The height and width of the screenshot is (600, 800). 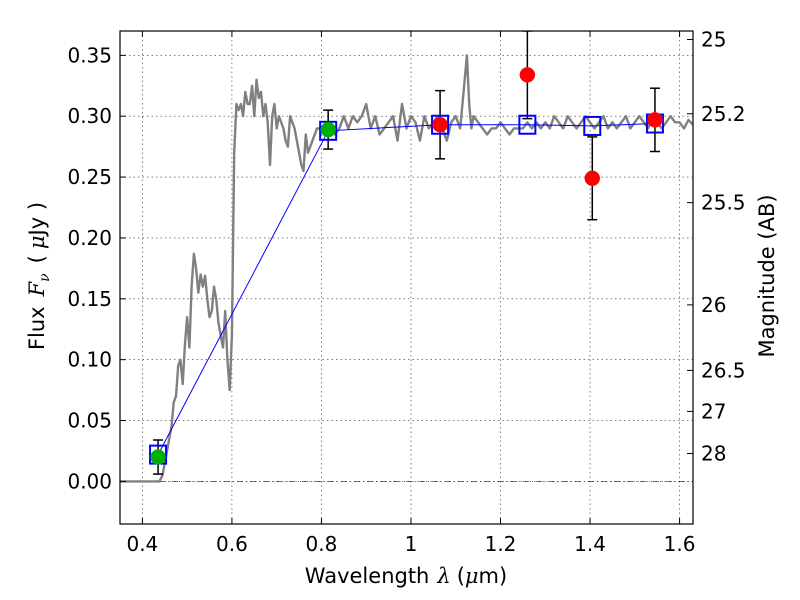 What do you see at coordinates (89, 177) in the screenshot?
I see `y-tick-label: 0.25` at bounding box center [89, 177].